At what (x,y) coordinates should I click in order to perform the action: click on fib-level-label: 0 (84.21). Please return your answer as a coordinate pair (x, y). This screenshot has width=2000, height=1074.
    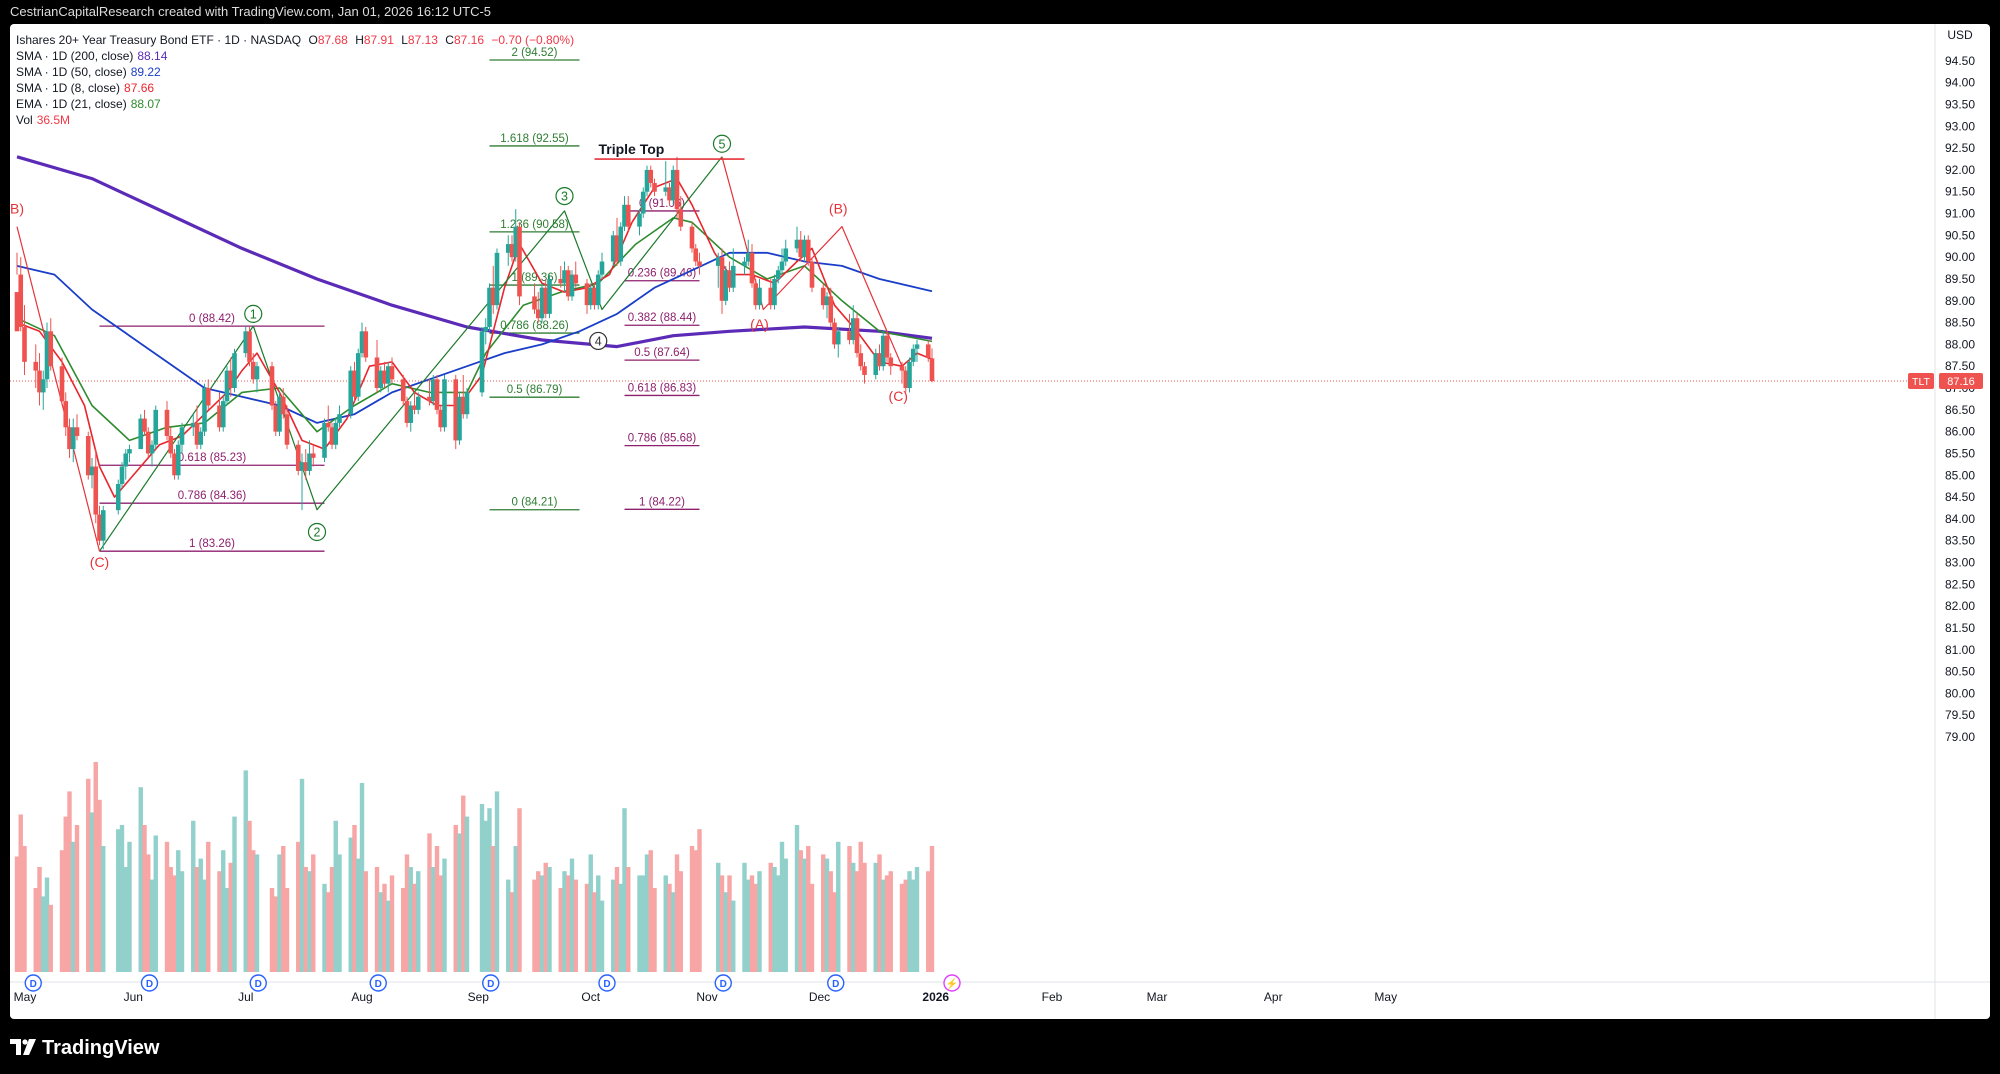
    Looking at the image, I should click on (534, 503).